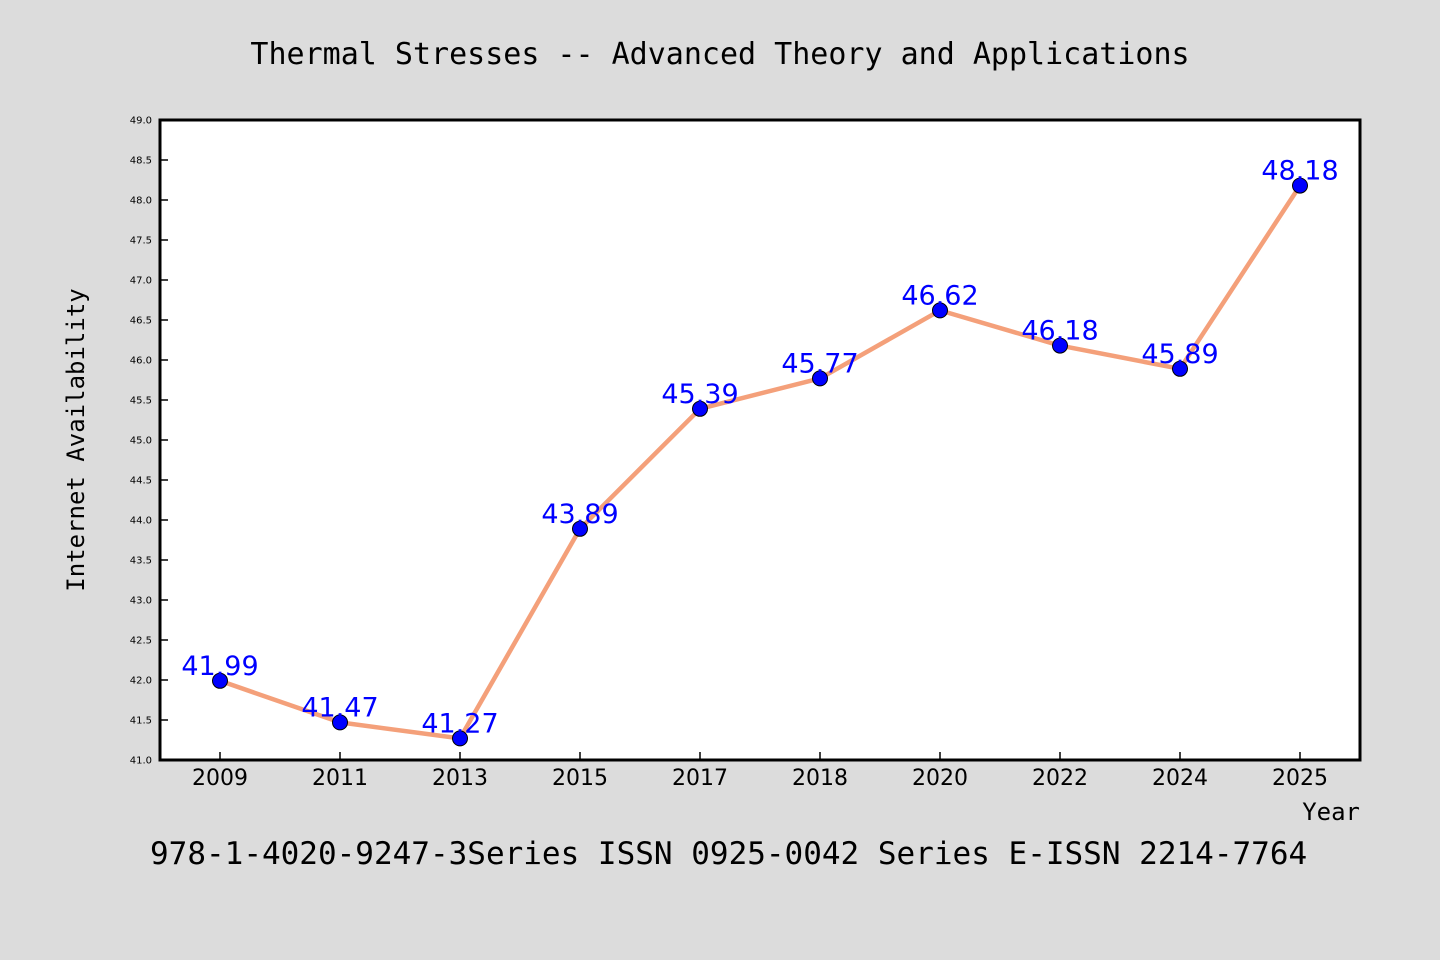 The image size is (1440, 960). Describe the element at coordinates (699, 394) in the screenshot. I see `data-label: 45.39` at that location.